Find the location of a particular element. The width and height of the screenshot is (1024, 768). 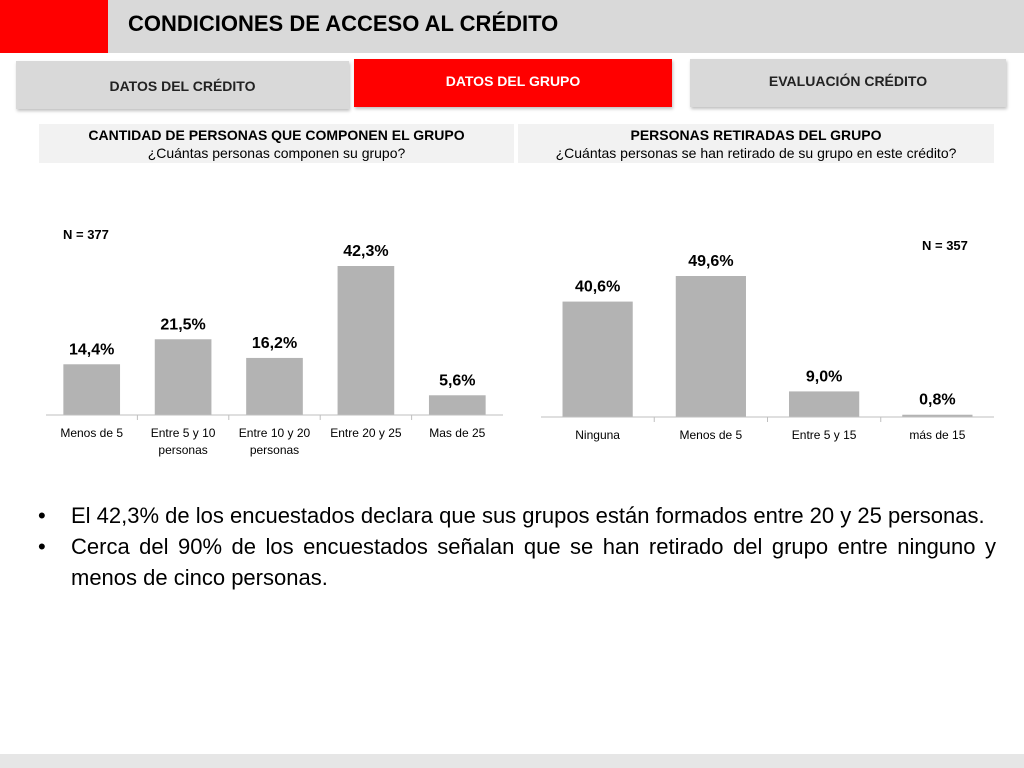

value-label-2-0: 40,6% is located at coordinates (597, 287).